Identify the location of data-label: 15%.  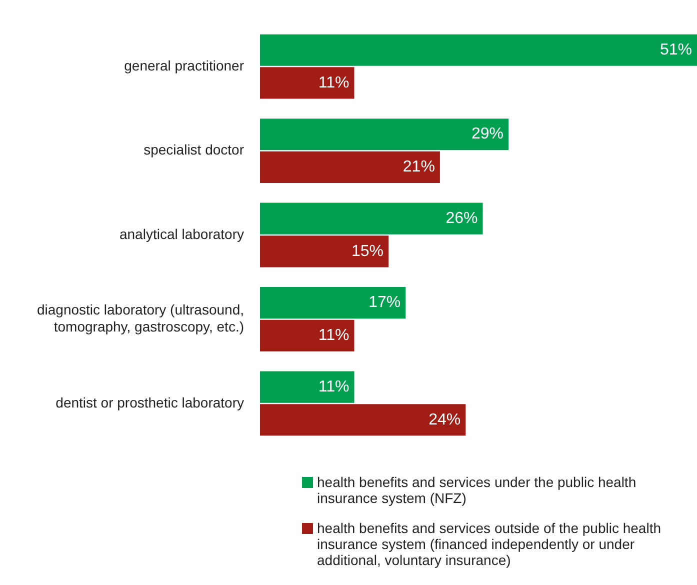
(368, 251).